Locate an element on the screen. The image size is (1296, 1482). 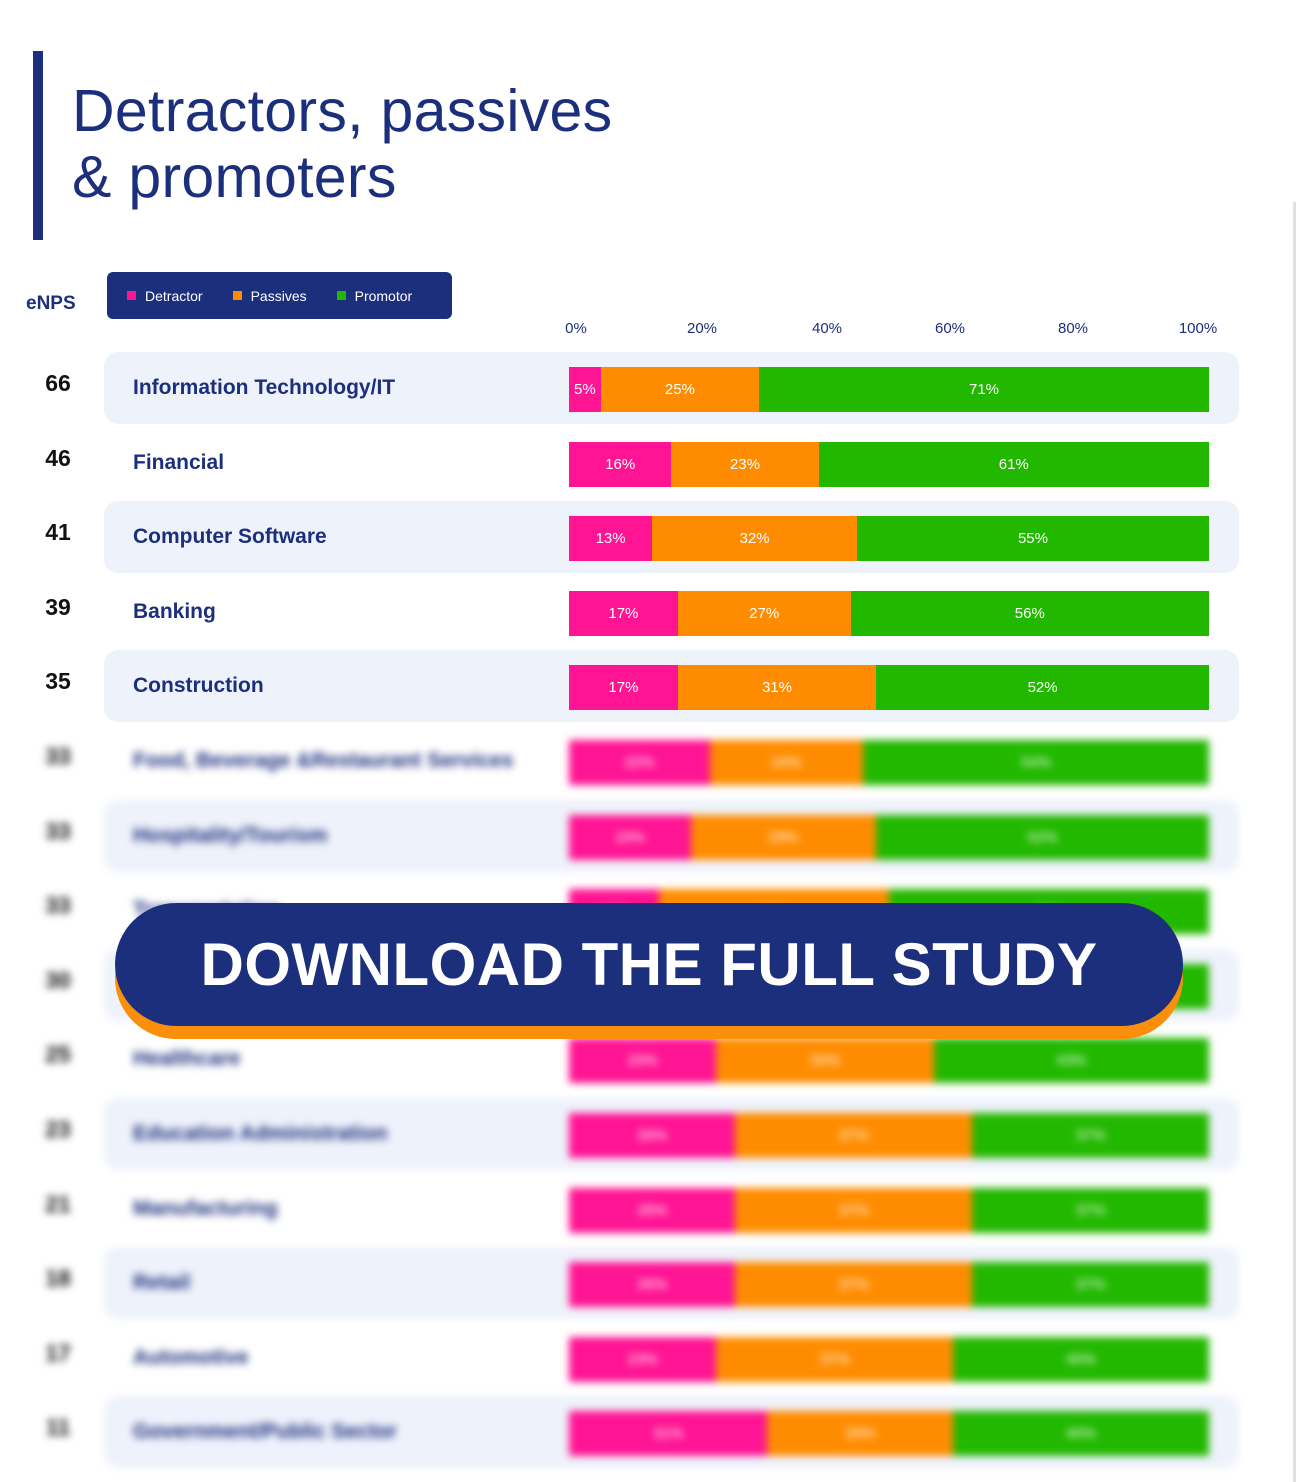
title-line-1: Detractors, passives is located at coordinates (342, 111).